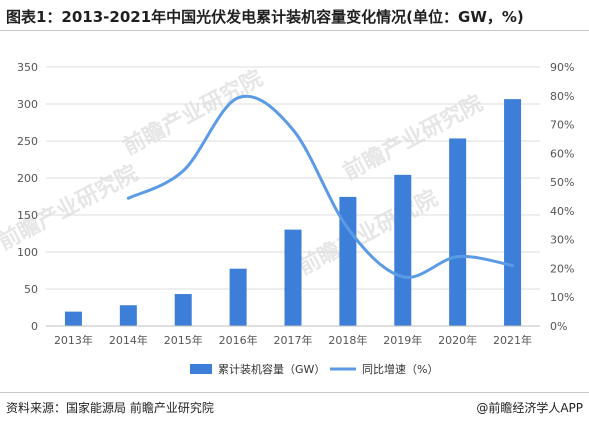 Image resolution: width=589 pixels, height=425 pixels. I want to click on legend: 累计装机容量（GW） 同比增速（%）, so click(314, 369).